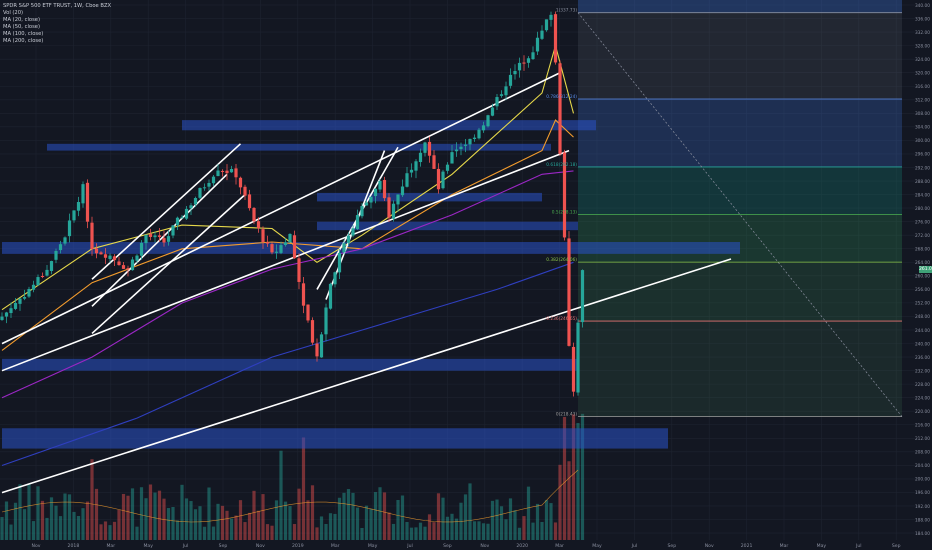 The height and width of the screenshot is (550, 932). I want to click on y-tick-label: 208.00, so click(922, 453).